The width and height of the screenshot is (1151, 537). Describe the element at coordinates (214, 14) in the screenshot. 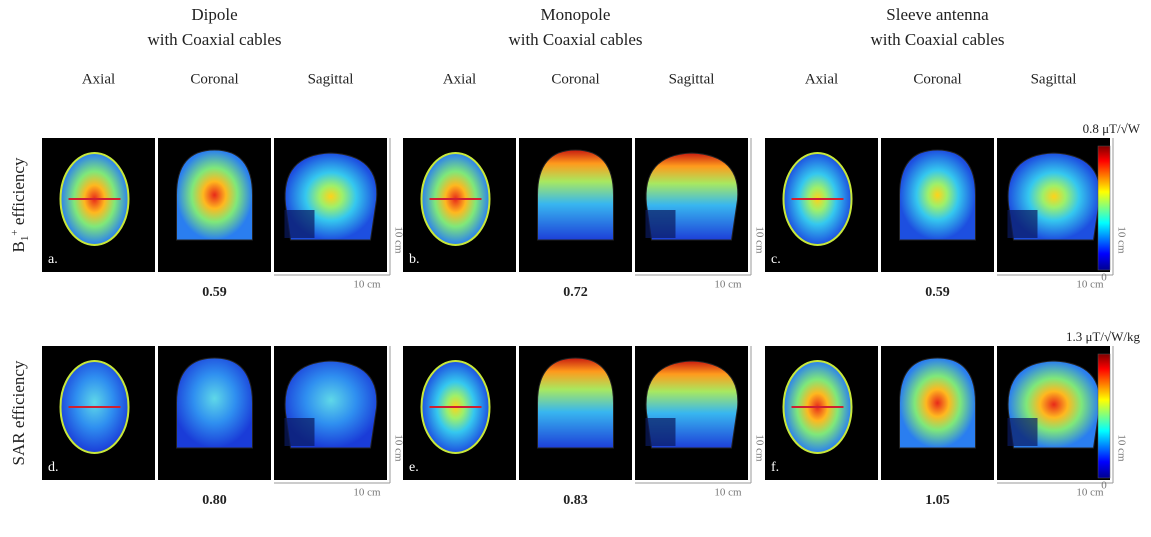

I see `column-title: Dipole` at that location.